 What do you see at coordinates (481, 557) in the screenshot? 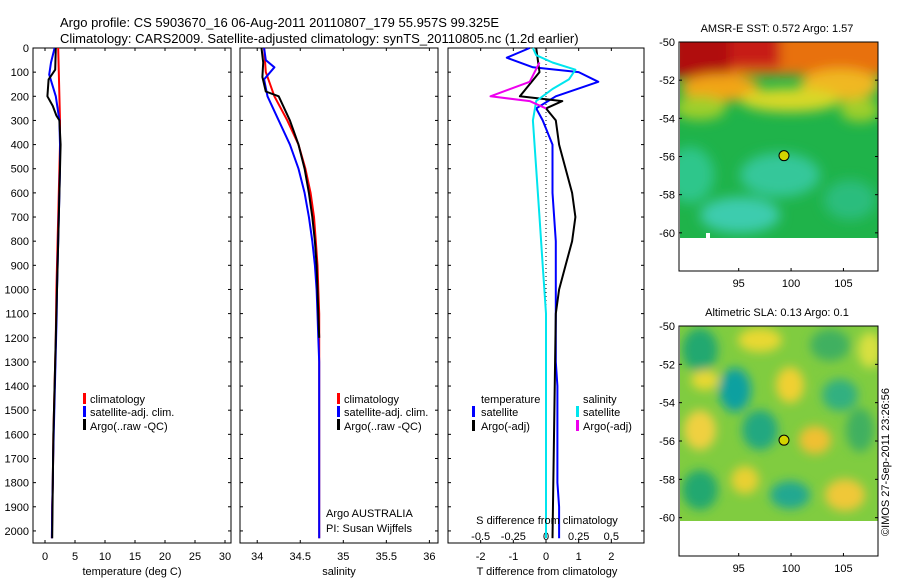
I see `x-tick-label: -2` at bounding box center [481, 557].